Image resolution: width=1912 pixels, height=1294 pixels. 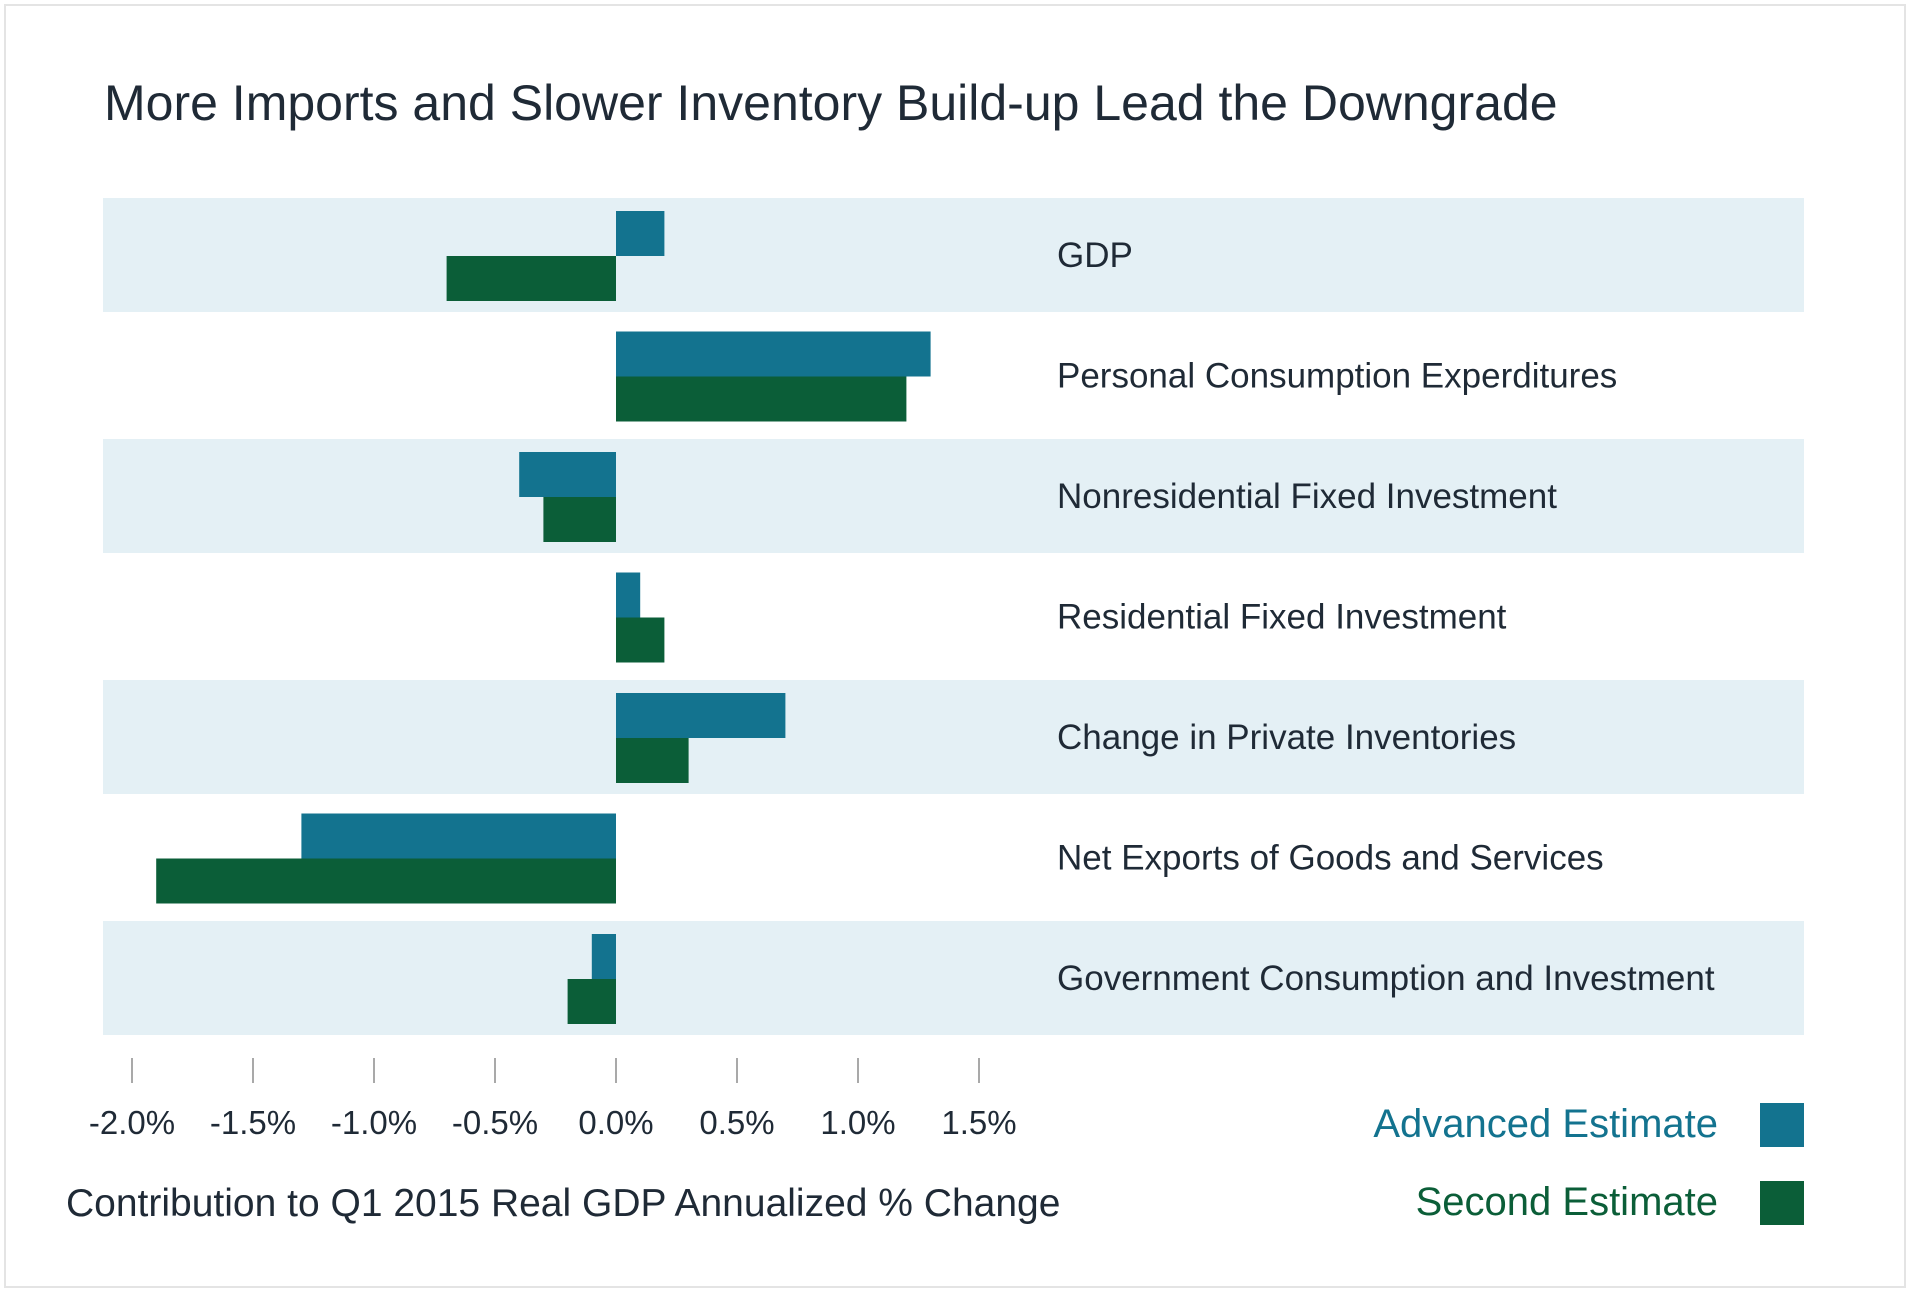 What do you see at coordinates (495, 1122) in the screenshot?
I see `x-tick-label: -0.5%` at bounding box center [495, 1122].